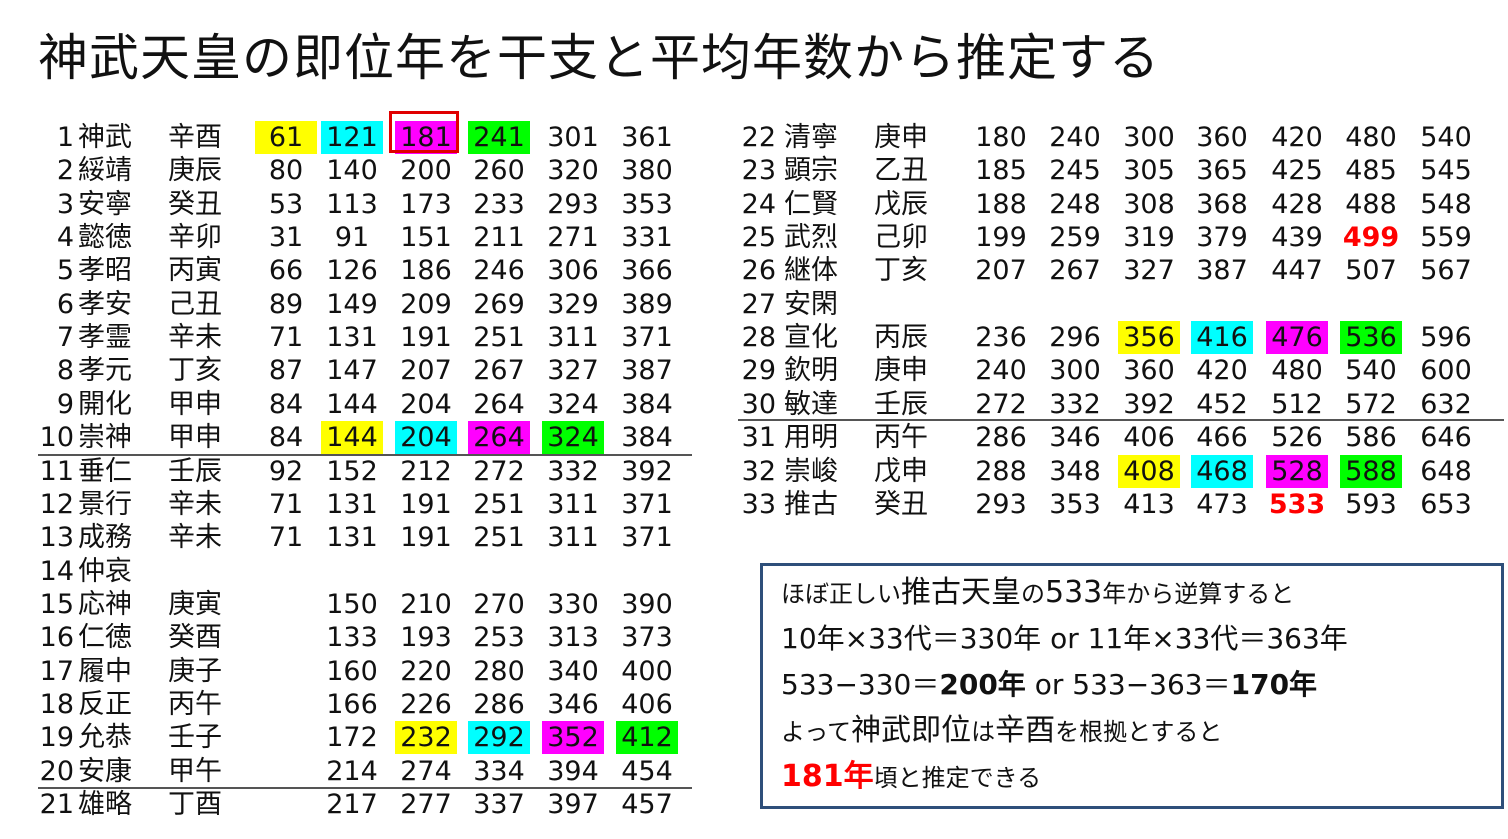 The width and height of the screenshot is (1508, 839). What do you see at coordinates (758, 304) in the screenshot?
I see `emperor-number: 27` at bounding box center [758, 304].